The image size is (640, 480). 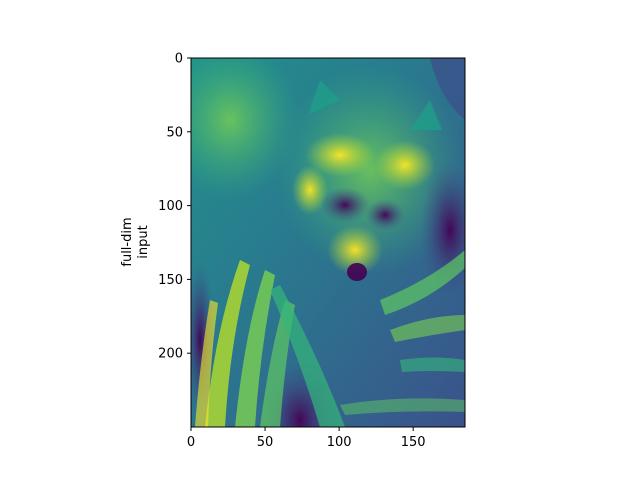 I want to click on y-tick-label: 100, so click(x=170, y=206).